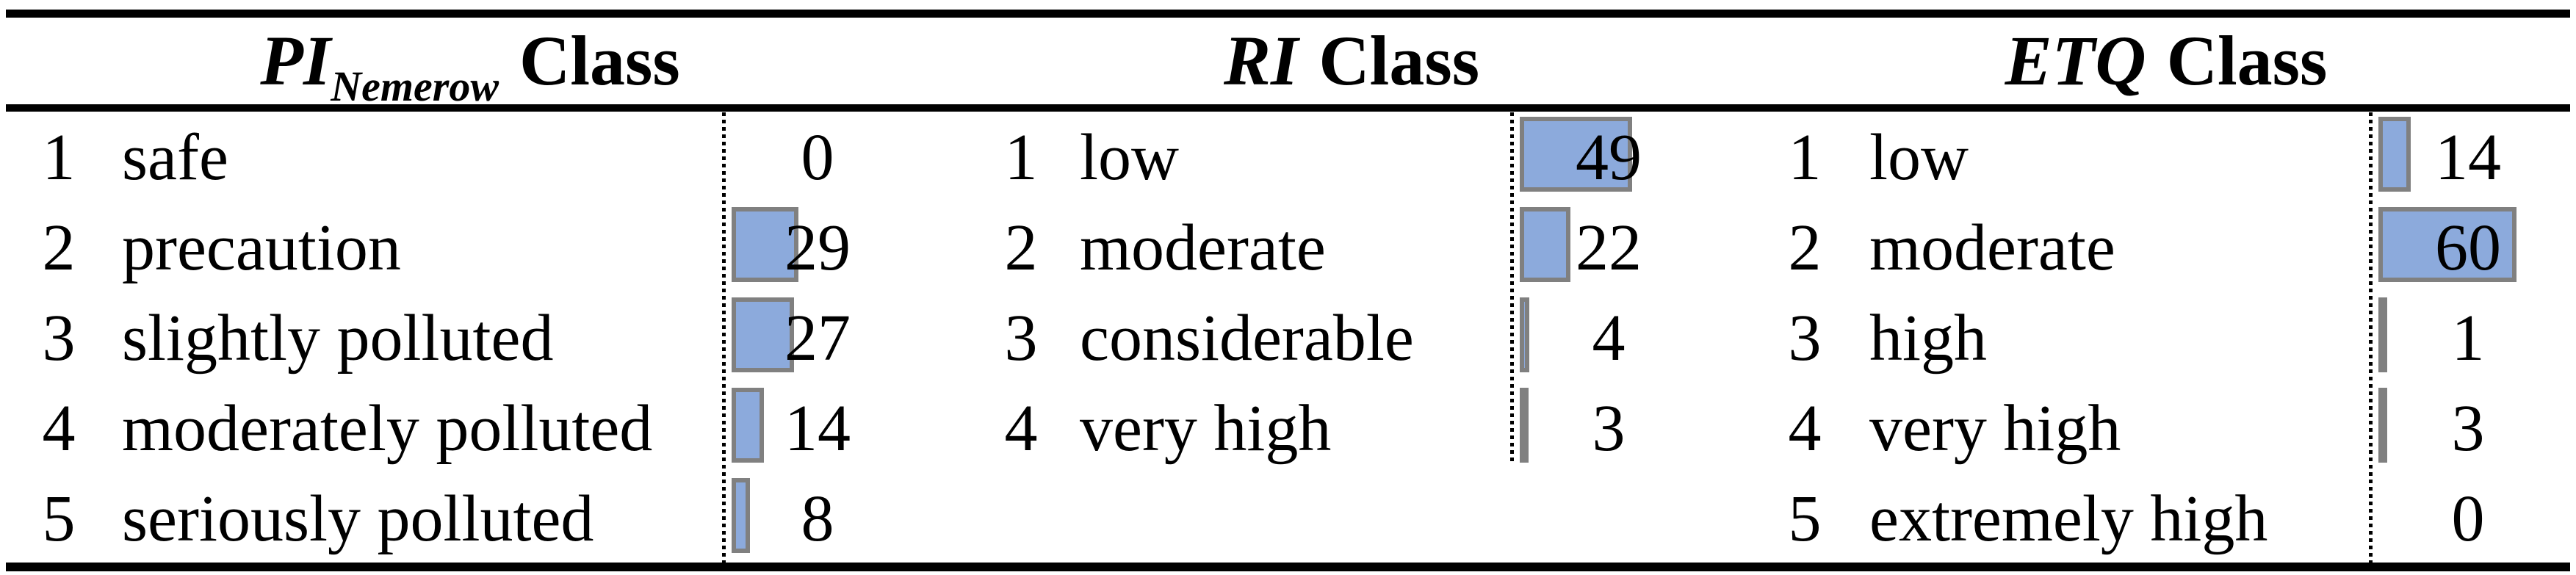 The image size is (2576, 575). I want to click on row-label: extremely high, so click(2068, 518).